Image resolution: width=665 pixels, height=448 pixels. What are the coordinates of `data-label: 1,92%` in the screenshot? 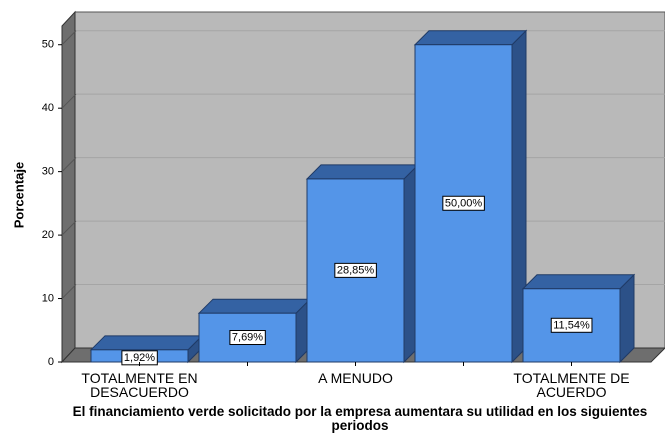 It's located at (139, 358).